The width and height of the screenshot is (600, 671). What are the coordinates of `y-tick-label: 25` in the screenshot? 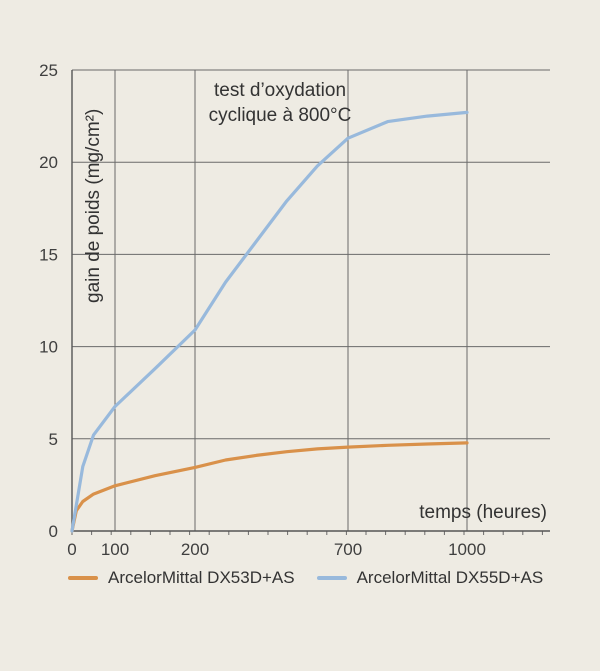 It's located at (48, 70).